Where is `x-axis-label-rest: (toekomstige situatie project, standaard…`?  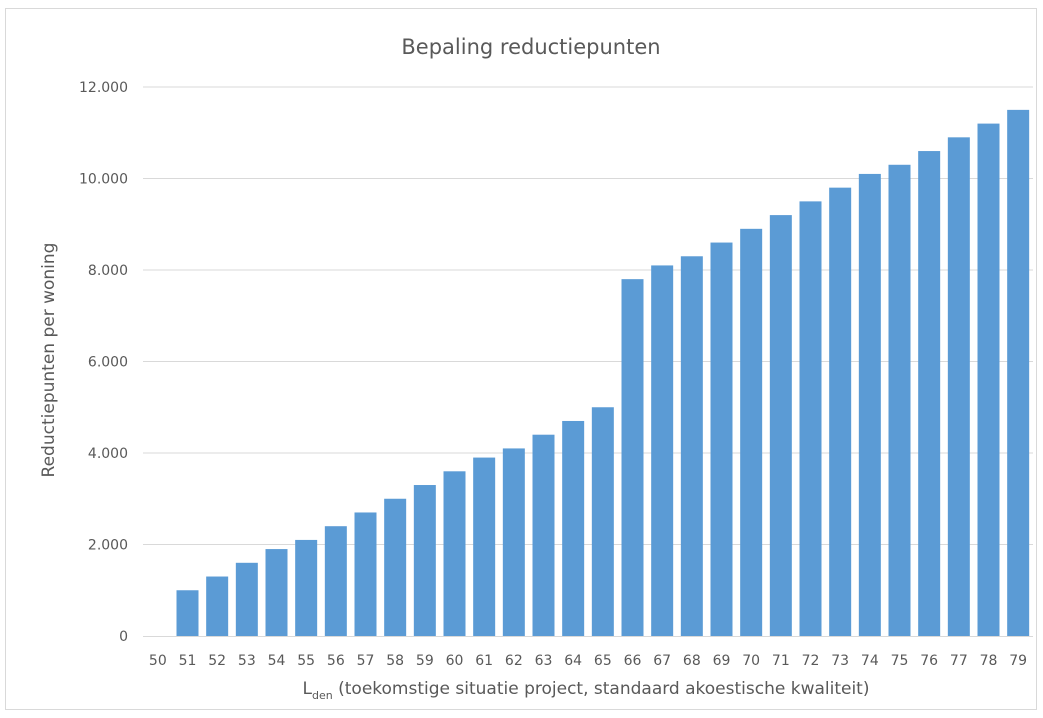
x-axis-label-rest: (toekomstige situatie project, standaard… is located at coordinates (601, 689).